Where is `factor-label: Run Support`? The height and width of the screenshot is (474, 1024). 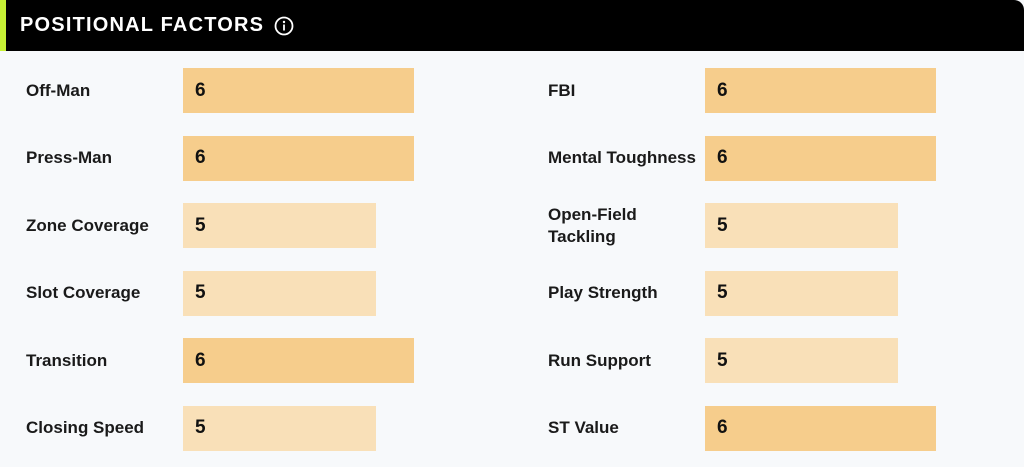 factor-label: Run Support is located at coordinates (599, 360).